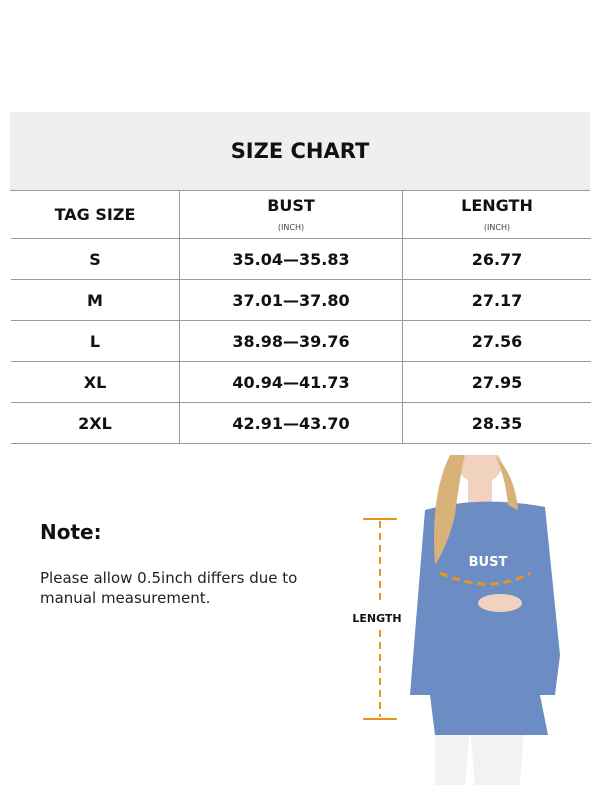  What do you see at coordinates (496, 382) in the screenshot?
I see `cell-length: 27.95` at bounding box center [496, 382].